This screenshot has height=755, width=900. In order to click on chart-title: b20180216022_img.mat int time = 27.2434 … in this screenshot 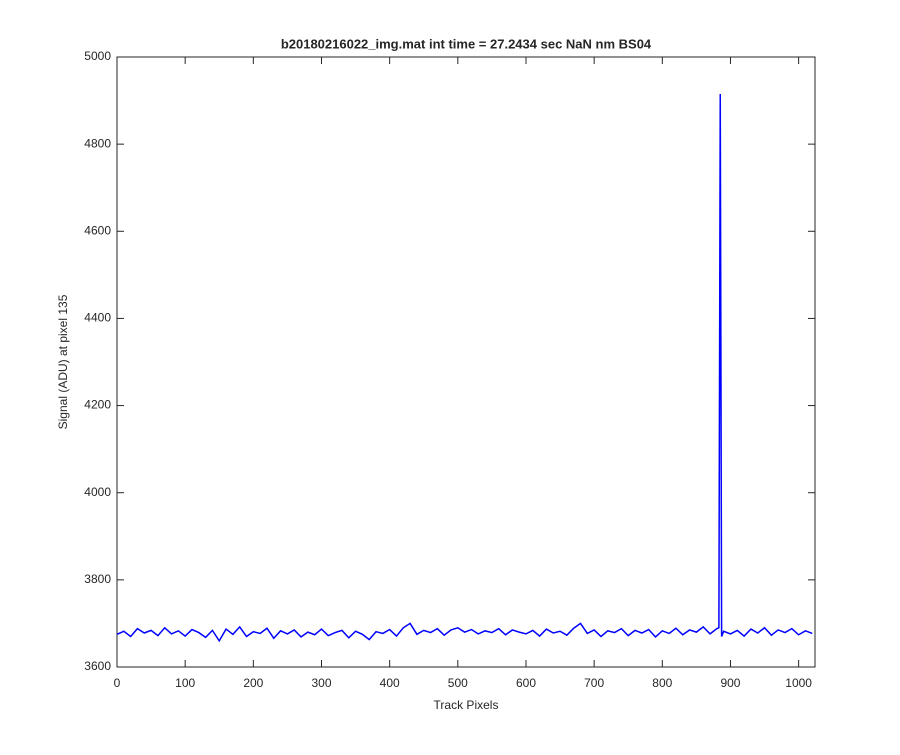, I will do `click(466, 43)`.